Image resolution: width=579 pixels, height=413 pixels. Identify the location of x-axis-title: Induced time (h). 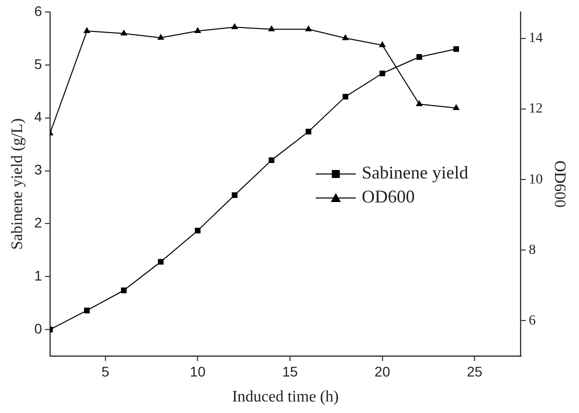
(285, 397).